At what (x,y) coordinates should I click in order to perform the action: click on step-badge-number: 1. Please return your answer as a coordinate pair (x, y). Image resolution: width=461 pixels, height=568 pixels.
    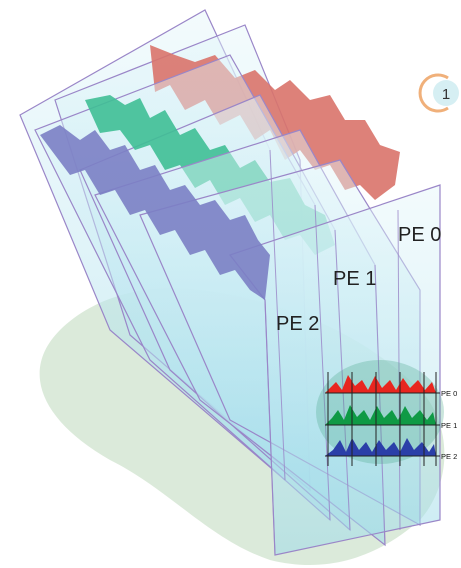
    Looking at the image, I should click on (446, 94).